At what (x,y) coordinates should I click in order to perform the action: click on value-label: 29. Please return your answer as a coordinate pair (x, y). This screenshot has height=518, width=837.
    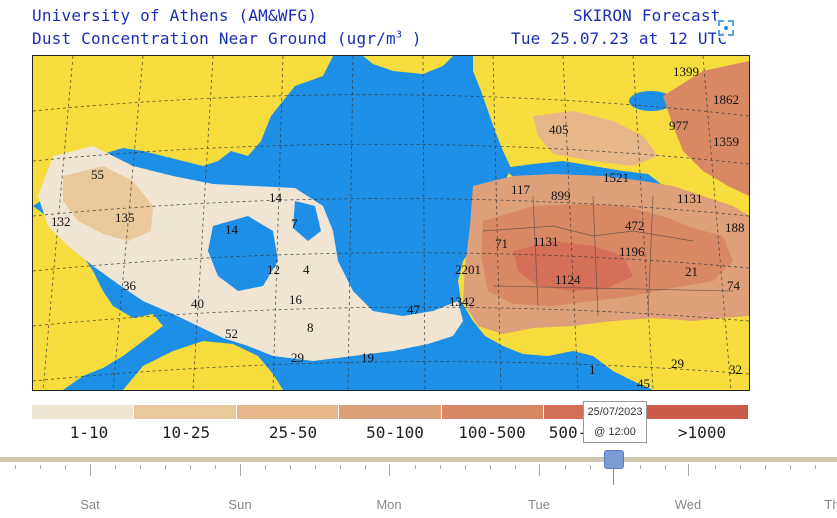
    Looking at the image, I should click on (677, 363).